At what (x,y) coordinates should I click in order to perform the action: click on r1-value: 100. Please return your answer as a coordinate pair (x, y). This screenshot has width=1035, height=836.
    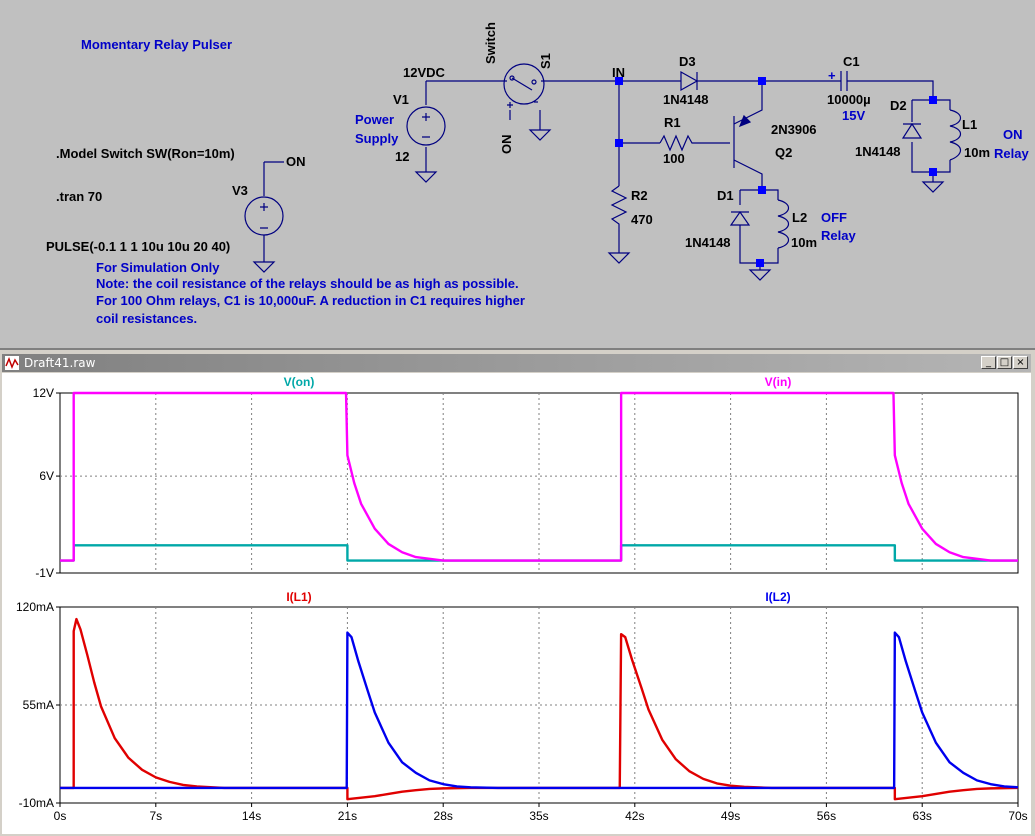
    Looking at the image, I should click on (674, 158).